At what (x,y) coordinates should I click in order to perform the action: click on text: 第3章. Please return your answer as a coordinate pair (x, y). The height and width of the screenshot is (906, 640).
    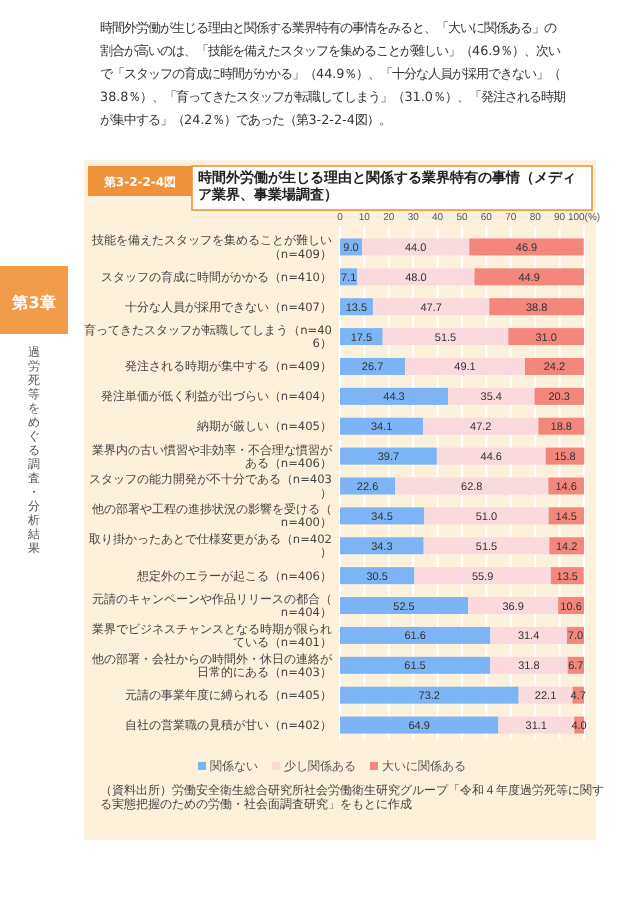
    Looking at the image, I should click on (33, 303).